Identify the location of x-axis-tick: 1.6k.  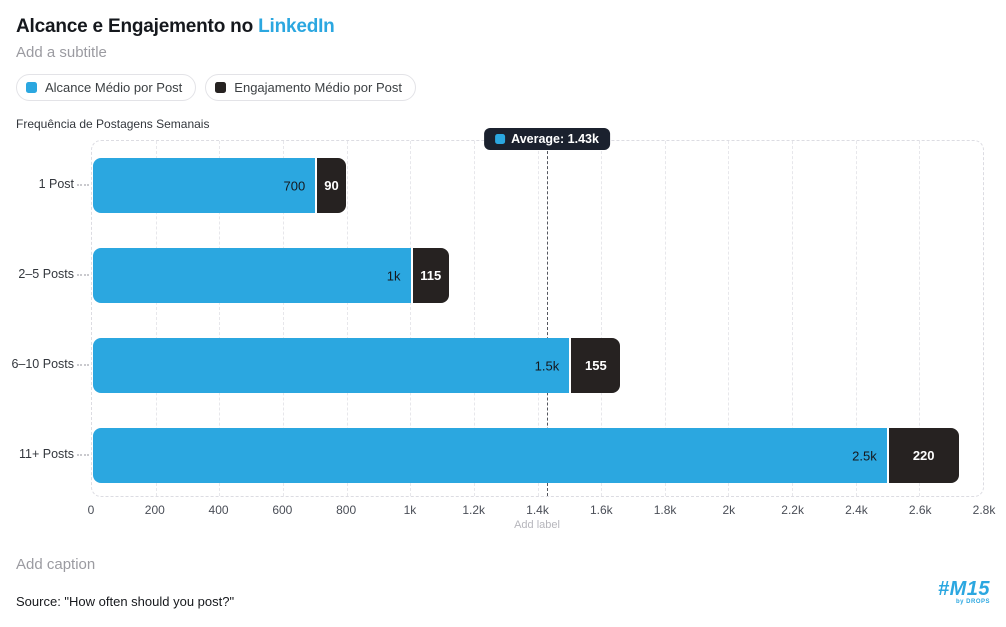
(601, 510).